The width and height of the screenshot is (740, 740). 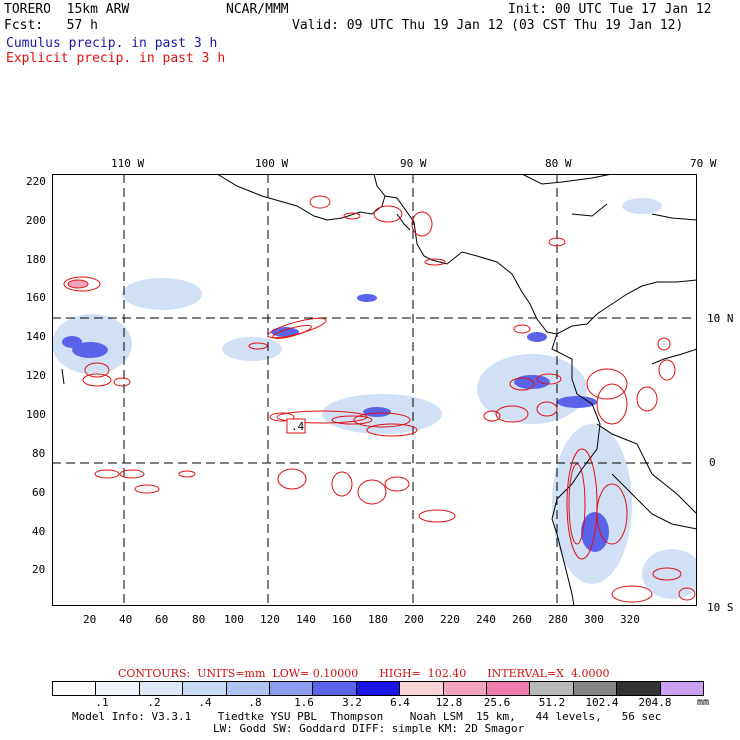 What do you see at coordinates (703, 163) in the screenshot?
I see `lon-label-70w: 70 W` at bounding box center [703, 163].